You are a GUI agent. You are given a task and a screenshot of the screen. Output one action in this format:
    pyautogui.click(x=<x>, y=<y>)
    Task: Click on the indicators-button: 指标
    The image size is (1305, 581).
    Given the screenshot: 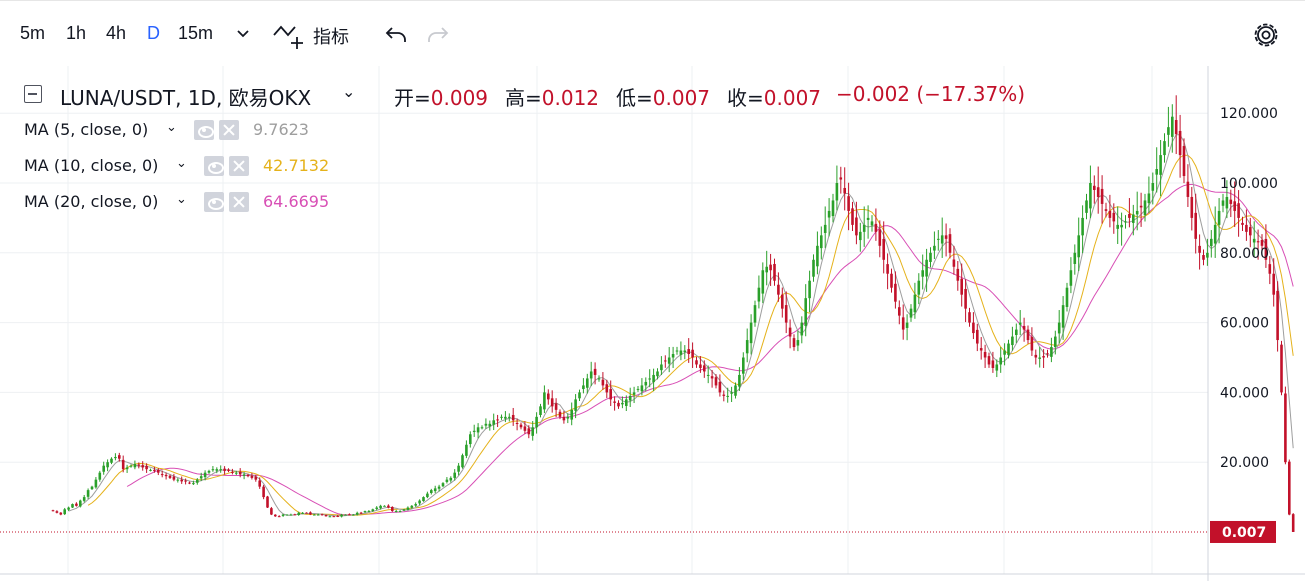 What is the action you would take?
    pyautogui.click(x=331, y=37)
    